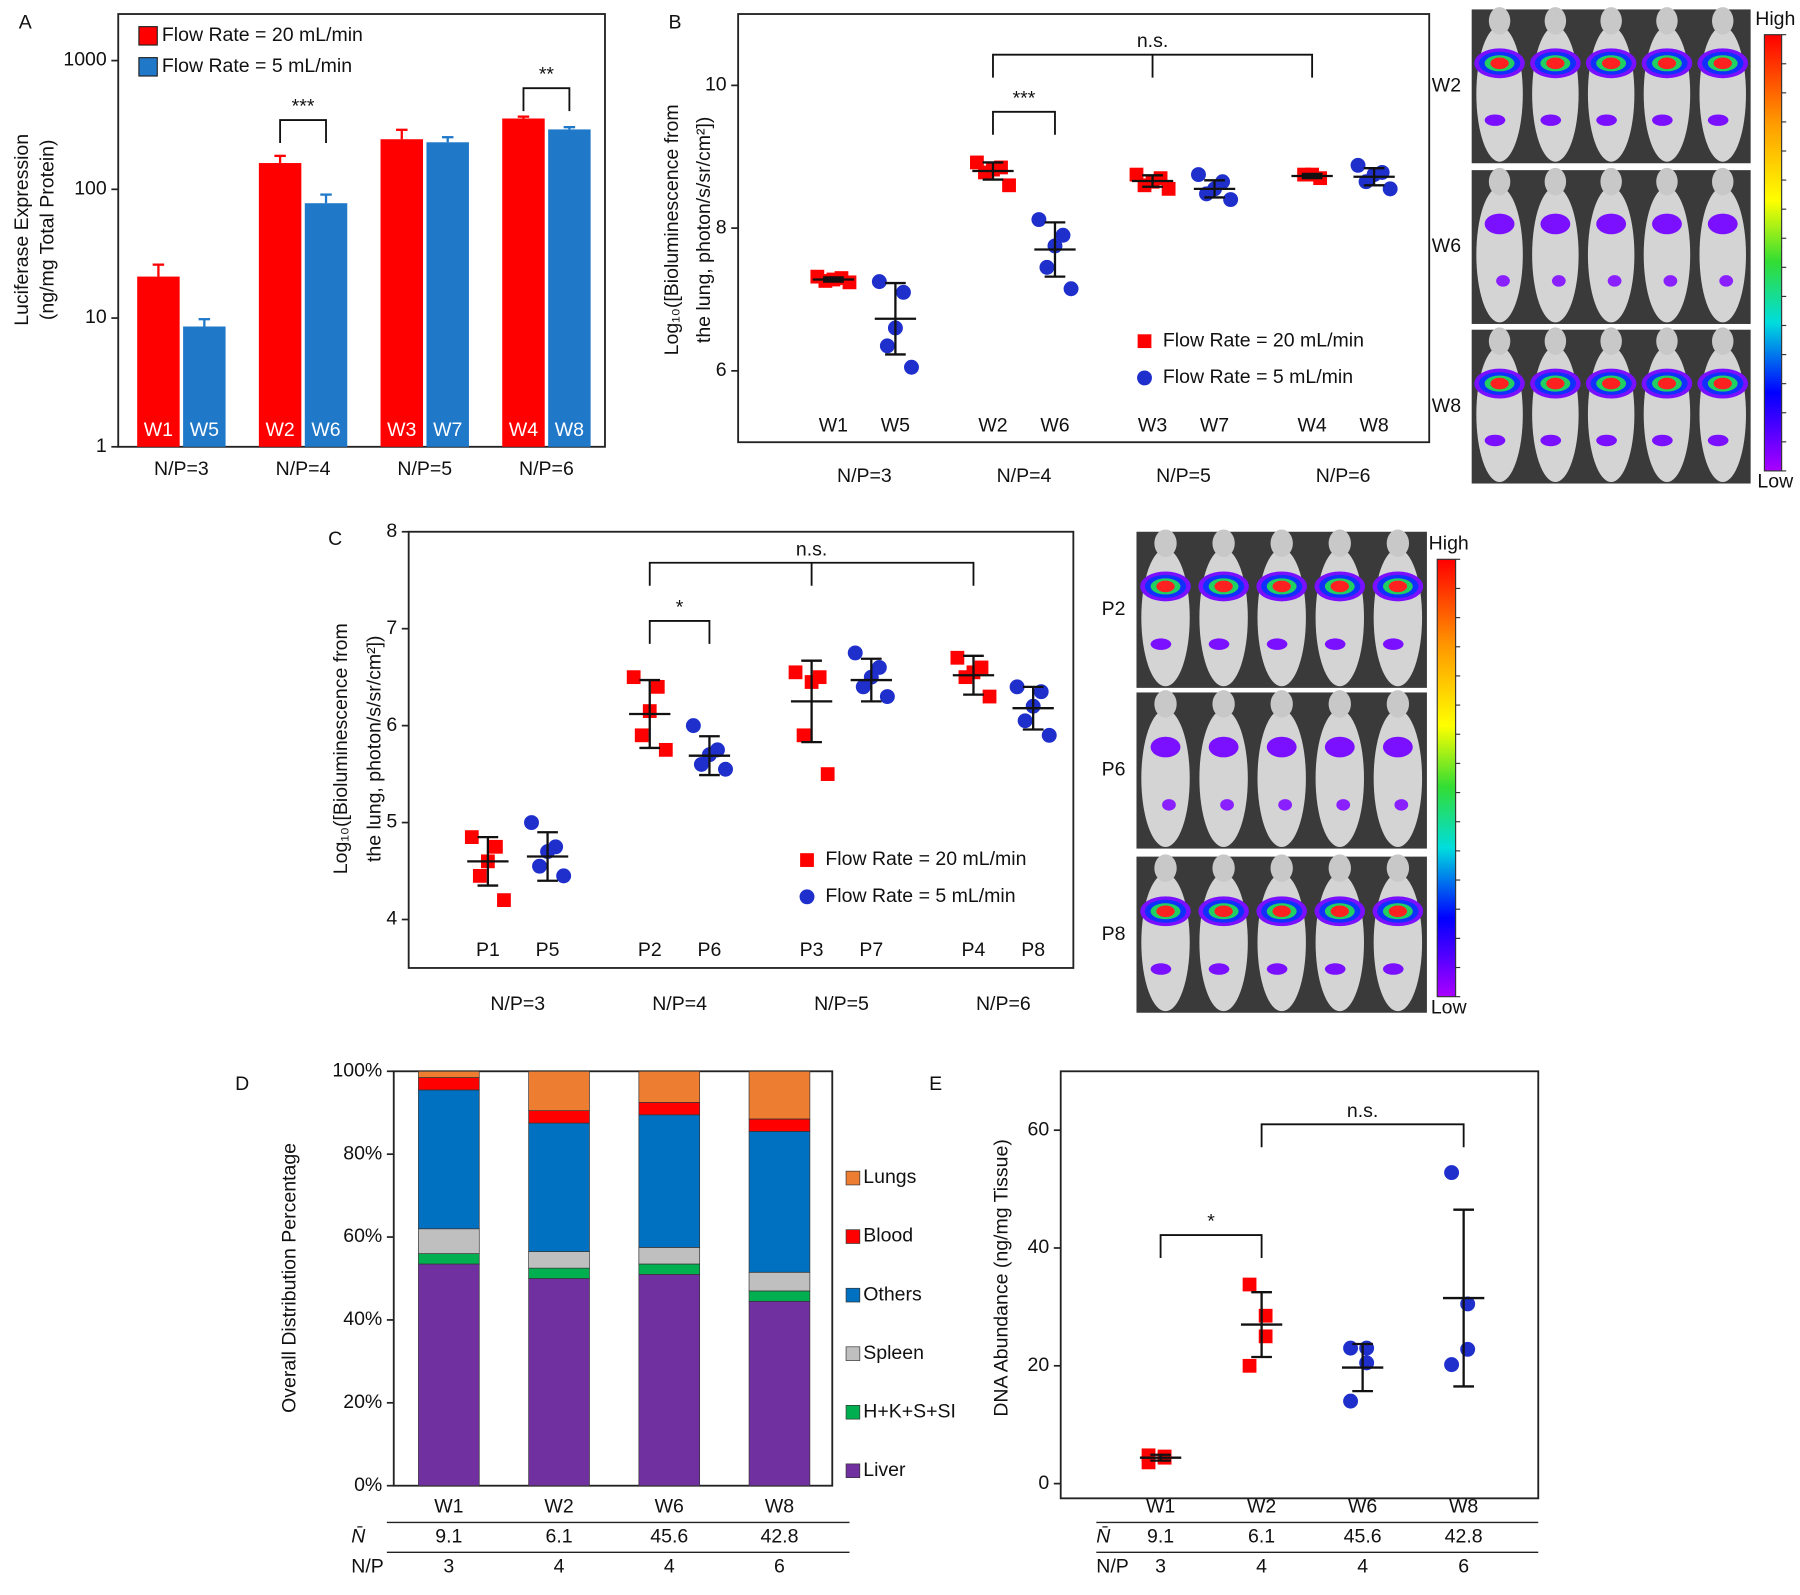 Image resolution: width=1800 pixels, height=1595 pixels. I want to click on panel-letter: A, so click(25, 22).